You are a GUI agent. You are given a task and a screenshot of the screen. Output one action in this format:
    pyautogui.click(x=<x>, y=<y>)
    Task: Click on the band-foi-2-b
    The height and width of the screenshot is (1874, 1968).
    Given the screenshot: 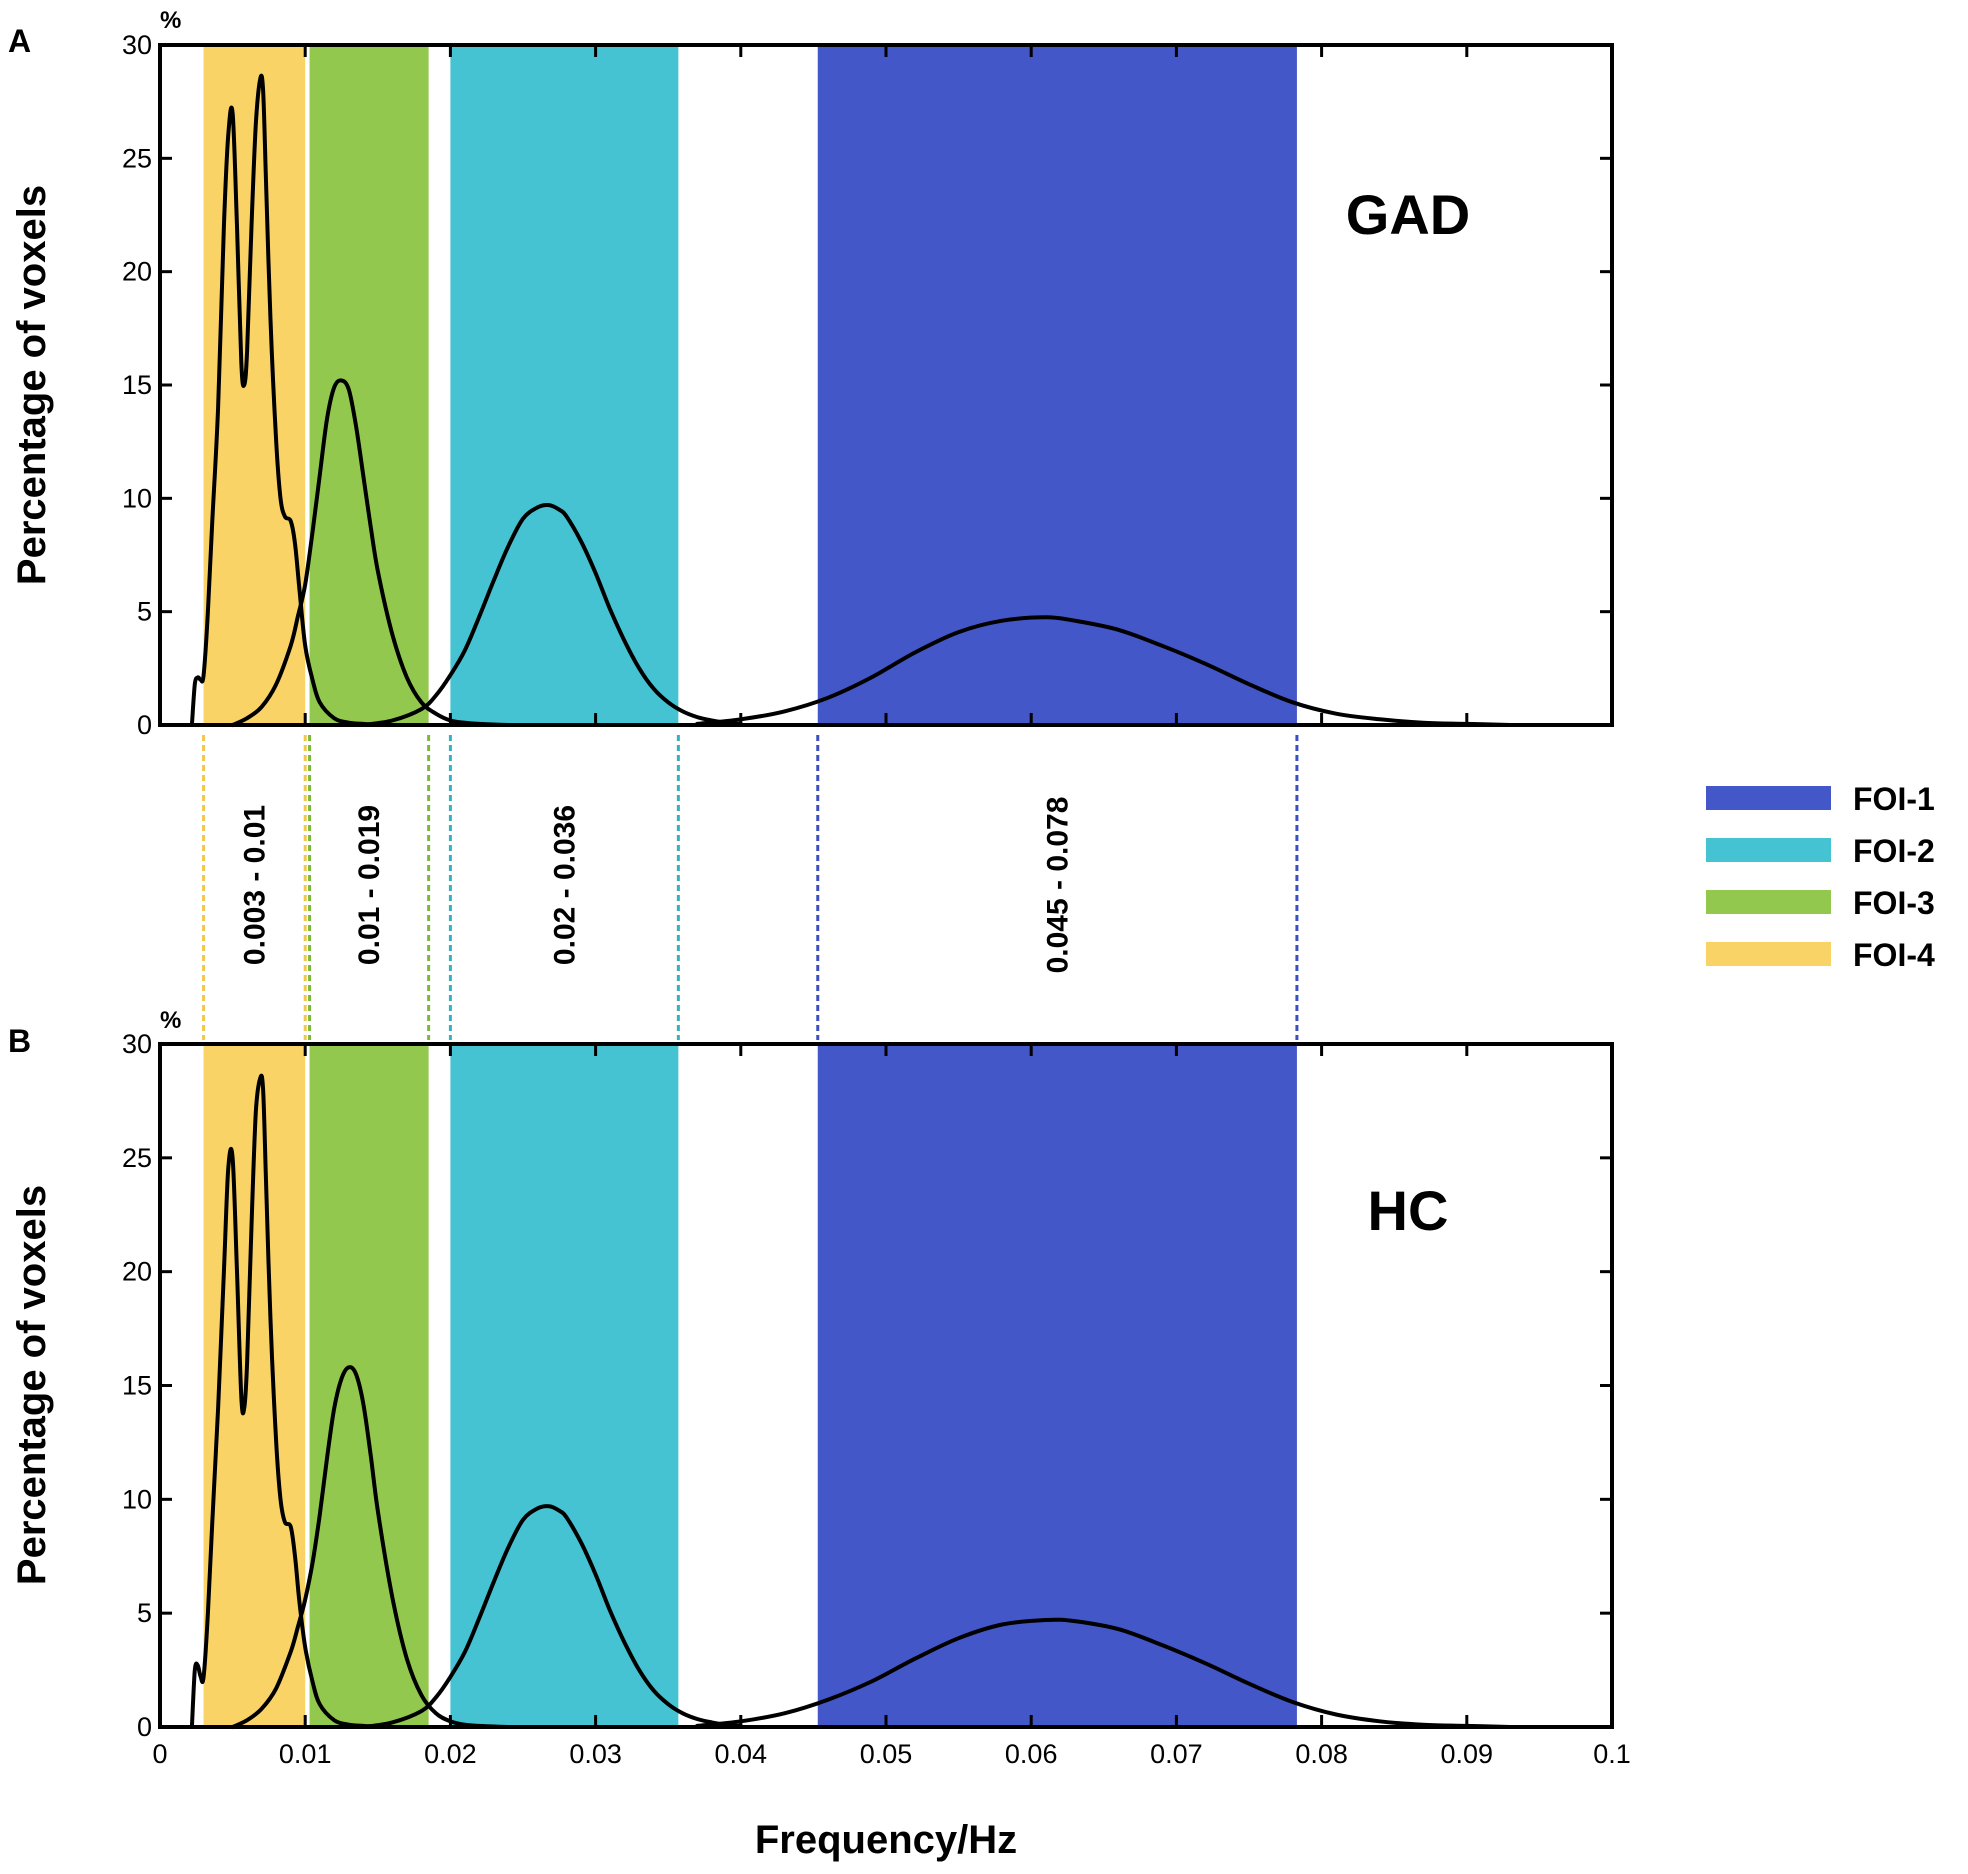 What is the action you would take?
    pyautogui.click(x=564, y=1385)
    